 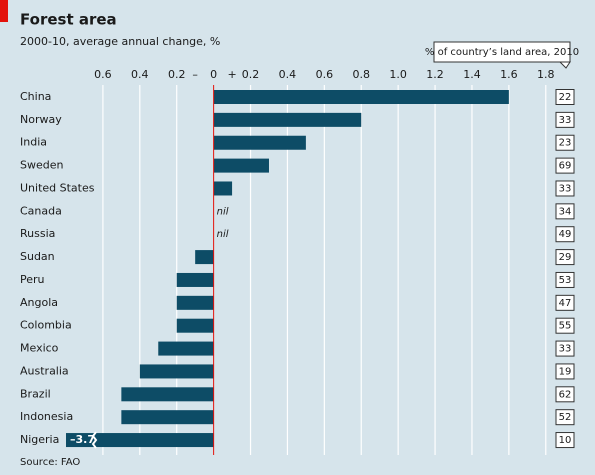 I want to click on category-label: United States, so click(x=57, y=187).